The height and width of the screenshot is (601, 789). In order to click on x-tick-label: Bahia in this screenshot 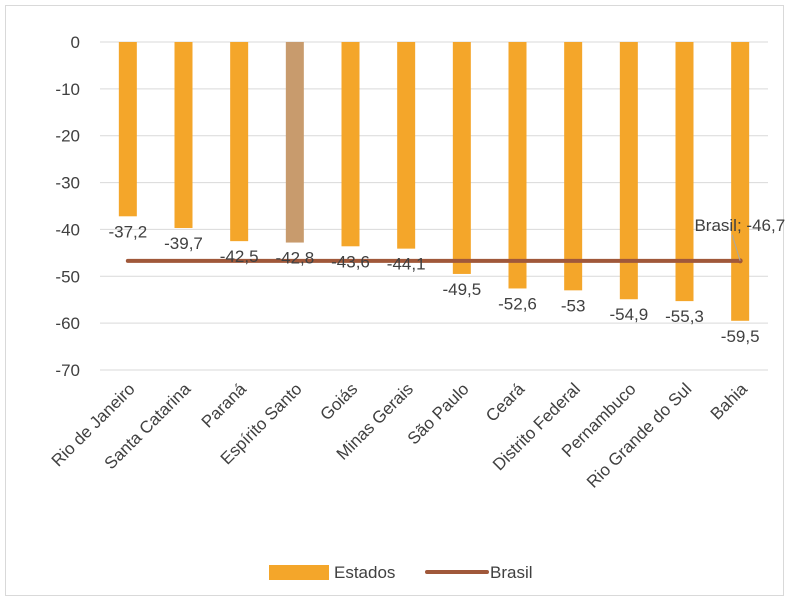, I will do `click(729, 401)`.